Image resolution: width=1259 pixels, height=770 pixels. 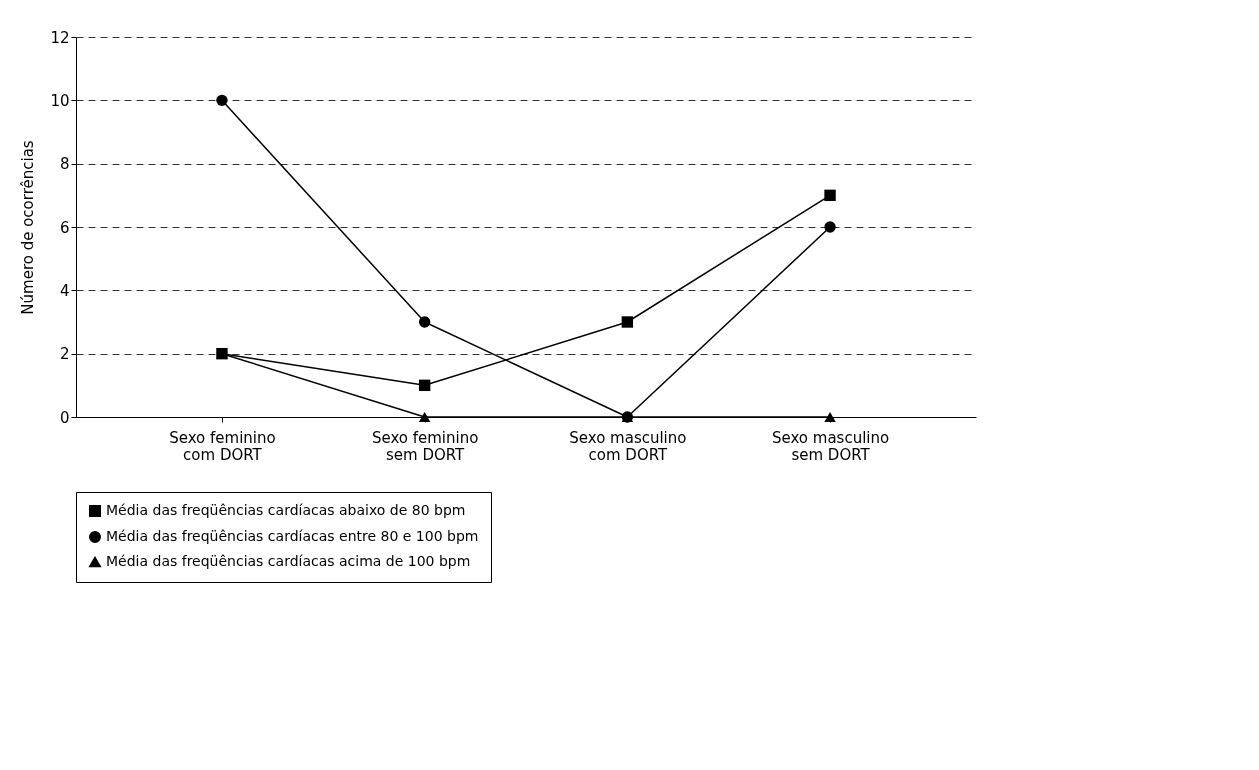 I want to click on x-tick-label: Sexo feminino sem DORT, so click(x=425, y=446).